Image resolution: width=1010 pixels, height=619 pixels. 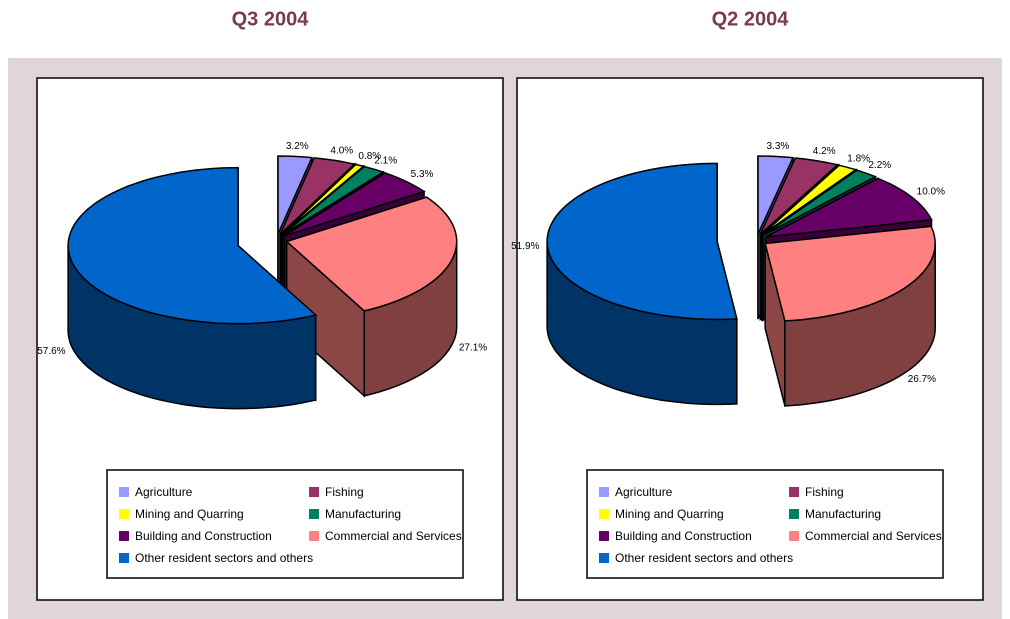 I want to click on chart-title: Q2 2004, so click(x=751, y=19).